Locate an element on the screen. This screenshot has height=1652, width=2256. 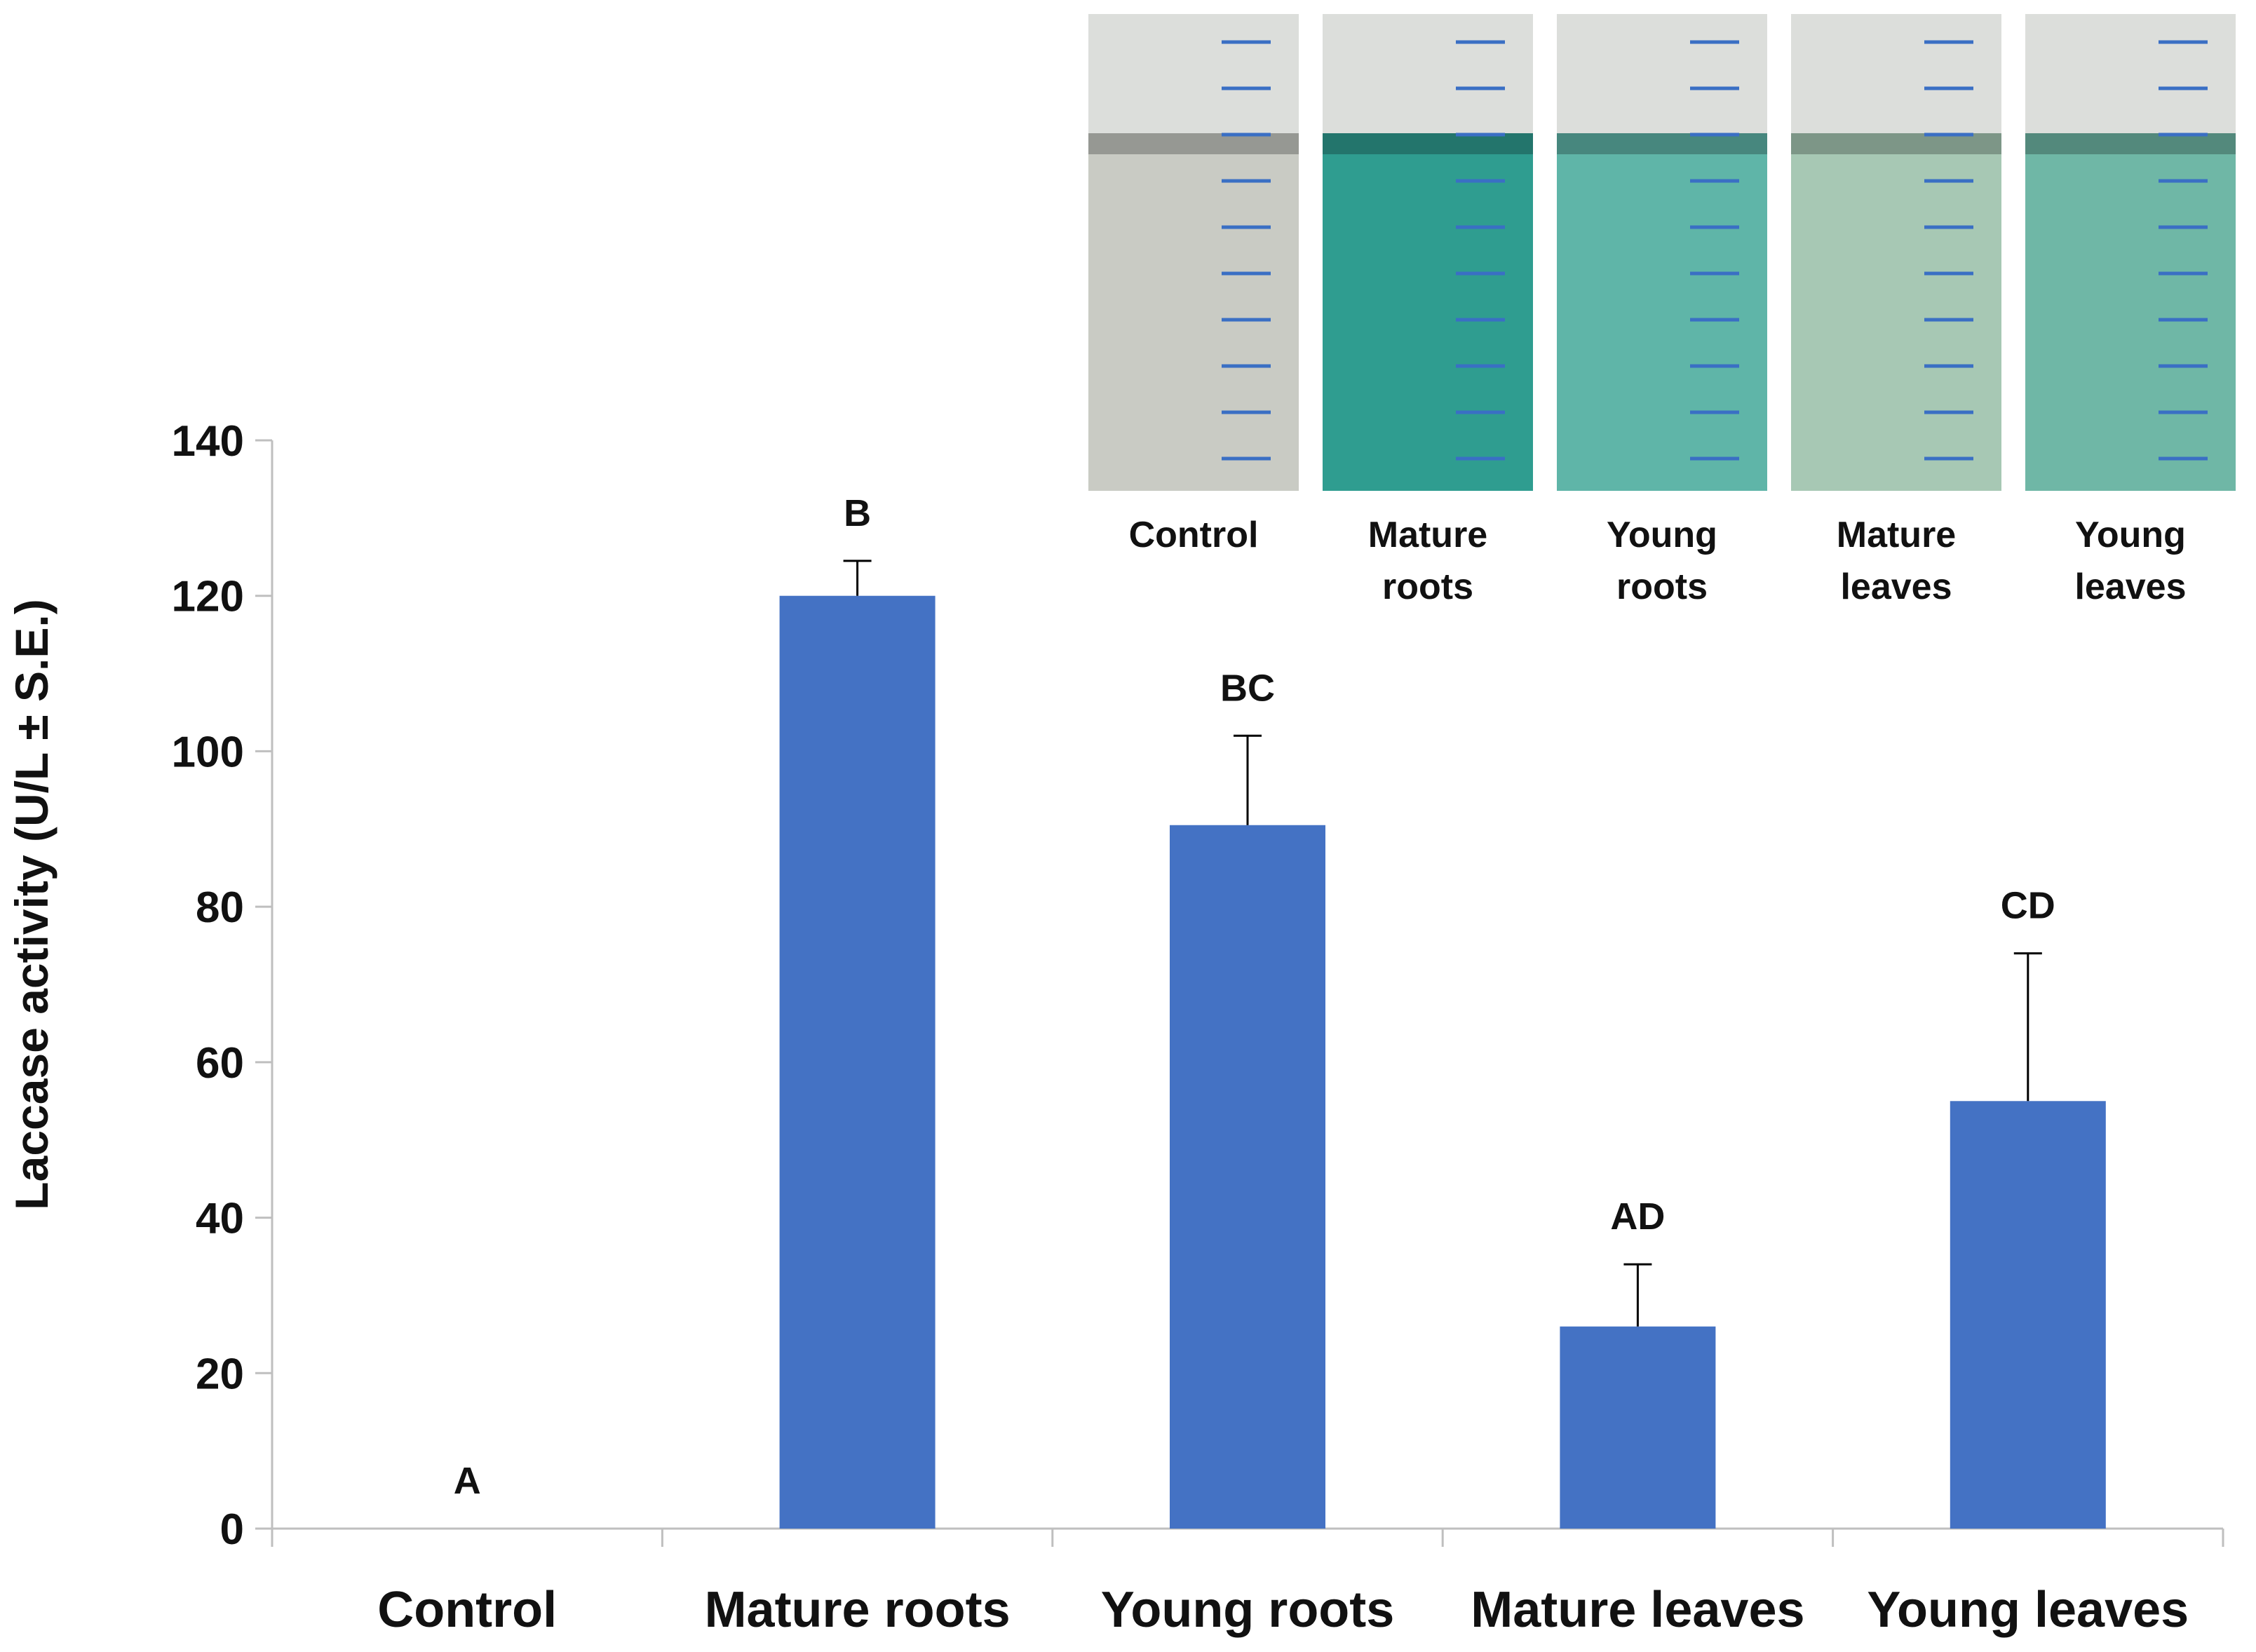
significance-letter: A is located at coordinates (467, 1481).